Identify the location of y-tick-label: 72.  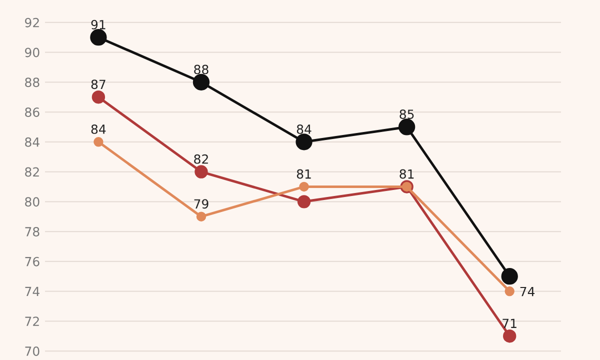
(32, 321).